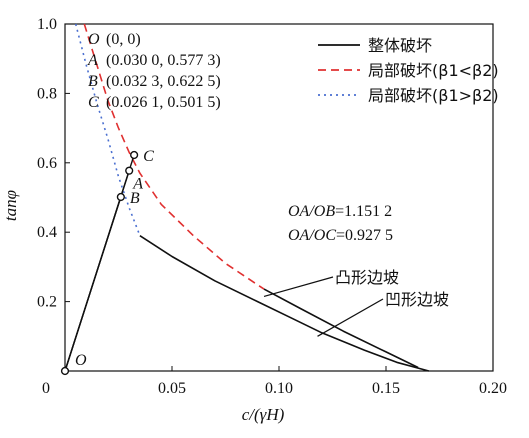 Image resolution: width=529 pixels, height=438 pixels. I want to click on coord-value-B: (0.032 3, 0.622 5), so click(163, 81).